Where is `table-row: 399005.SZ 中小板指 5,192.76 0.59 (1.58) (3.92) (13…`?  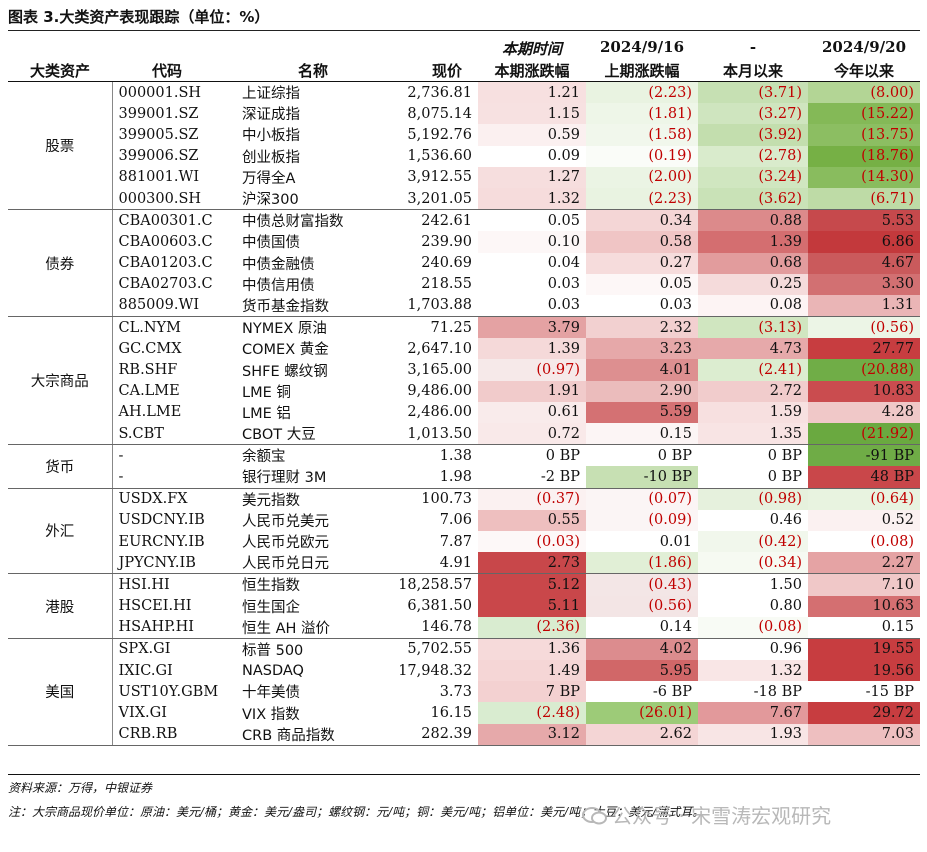
table-row: 399005.SZ 中小板指 5,192.76 0.59 (1.58) (3.92) (13… is located at coordinates (464, 135).